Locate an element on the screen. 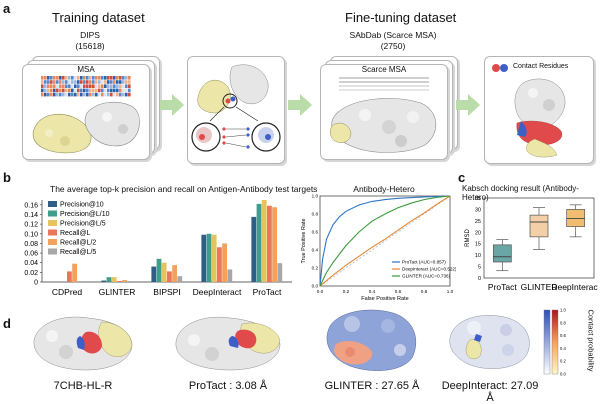  interface-zoom-diagram is located at coordinates (236, 108).